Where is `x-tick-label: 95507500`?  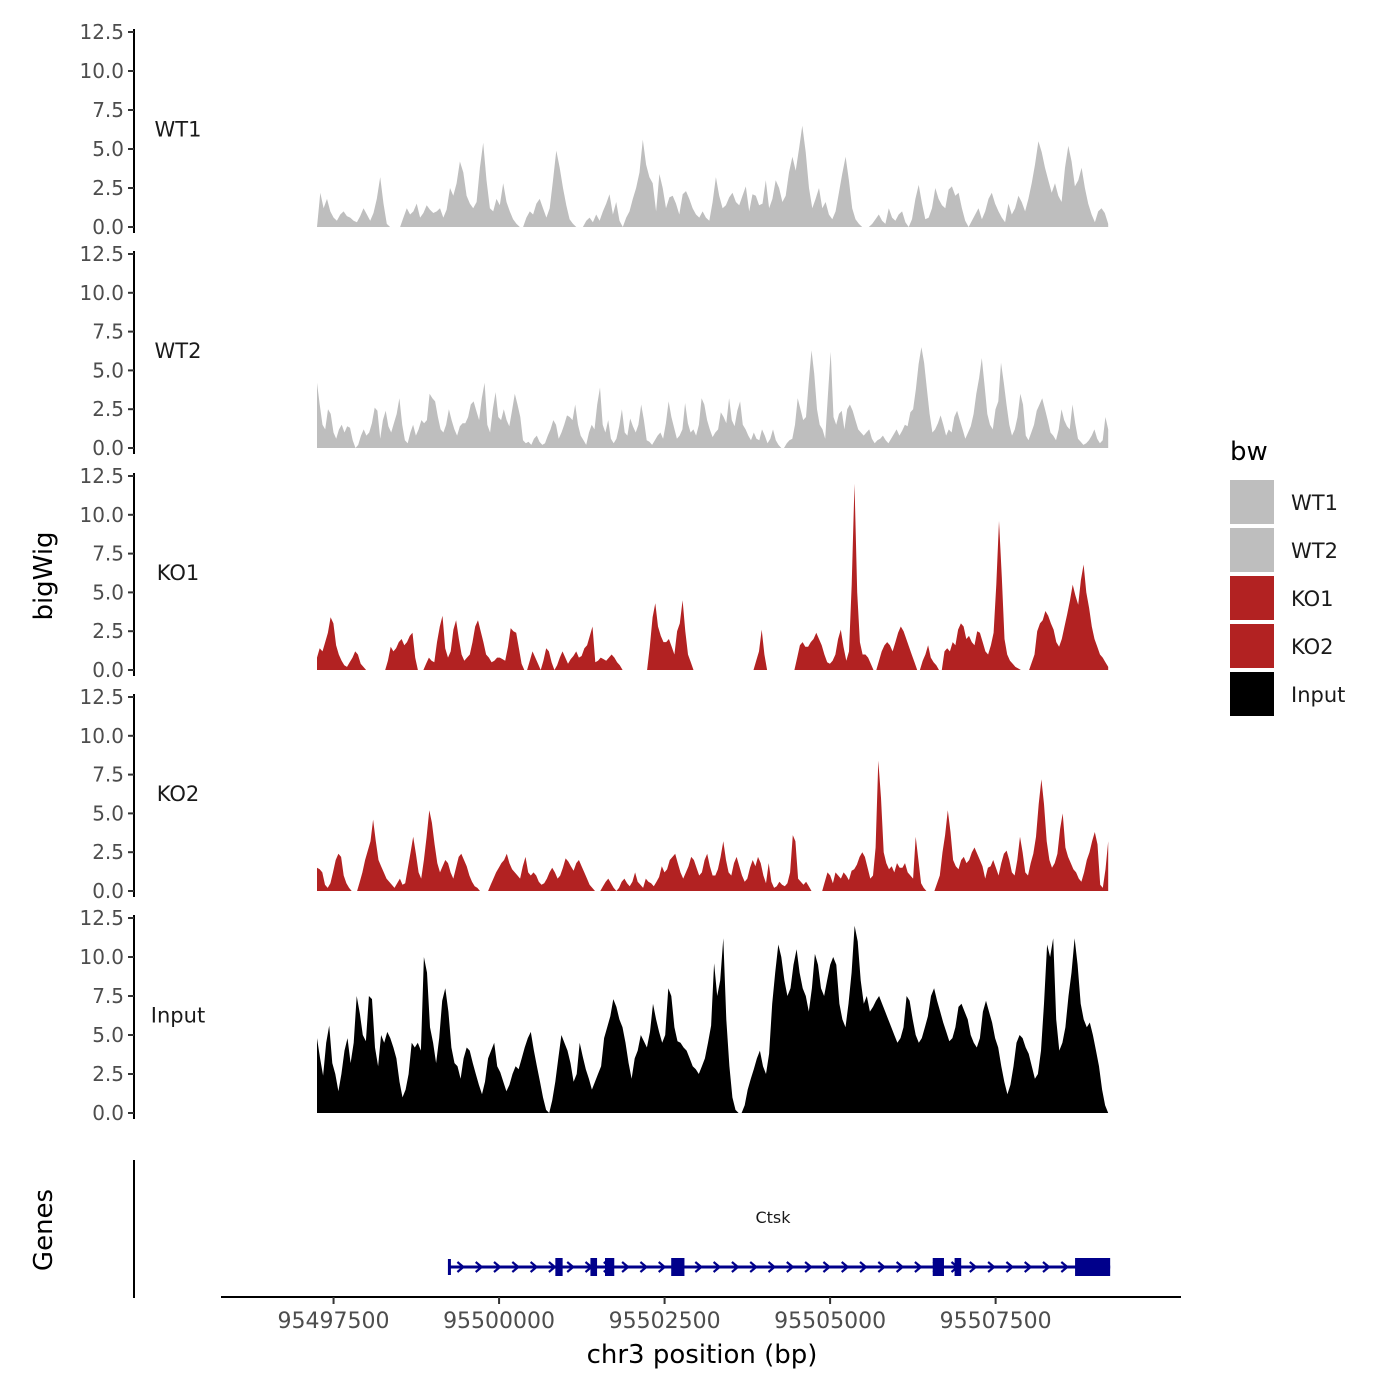
x-tick-label: 95507500 is located at coordinates (996, 1321).